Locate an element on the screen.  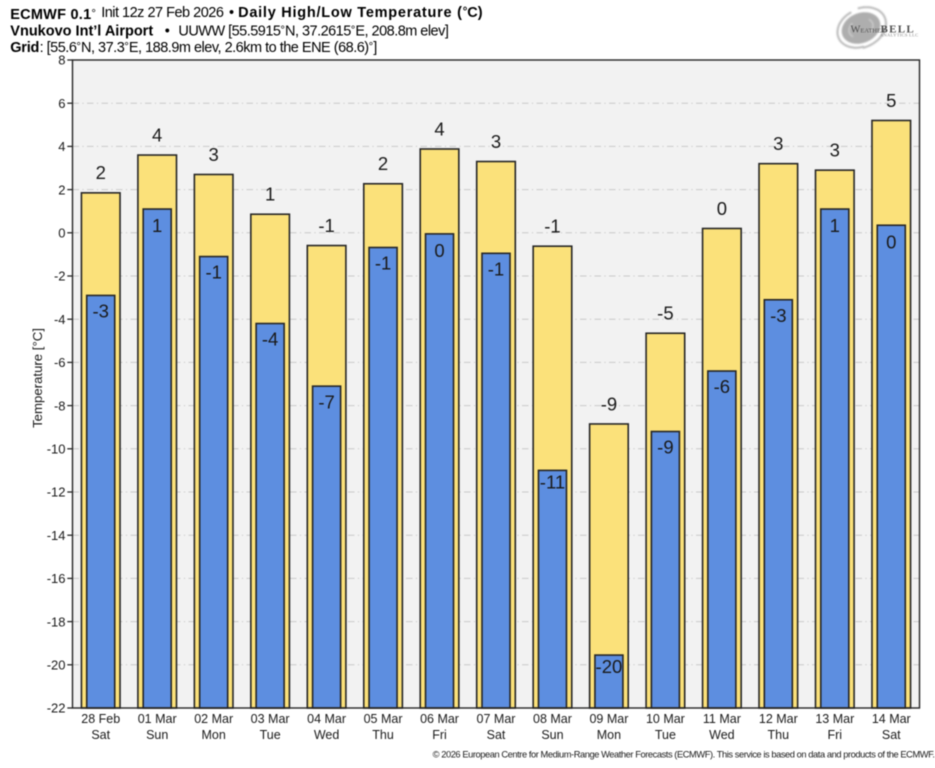
svg-text: 28 Feb is located at coordinates (100, 719).